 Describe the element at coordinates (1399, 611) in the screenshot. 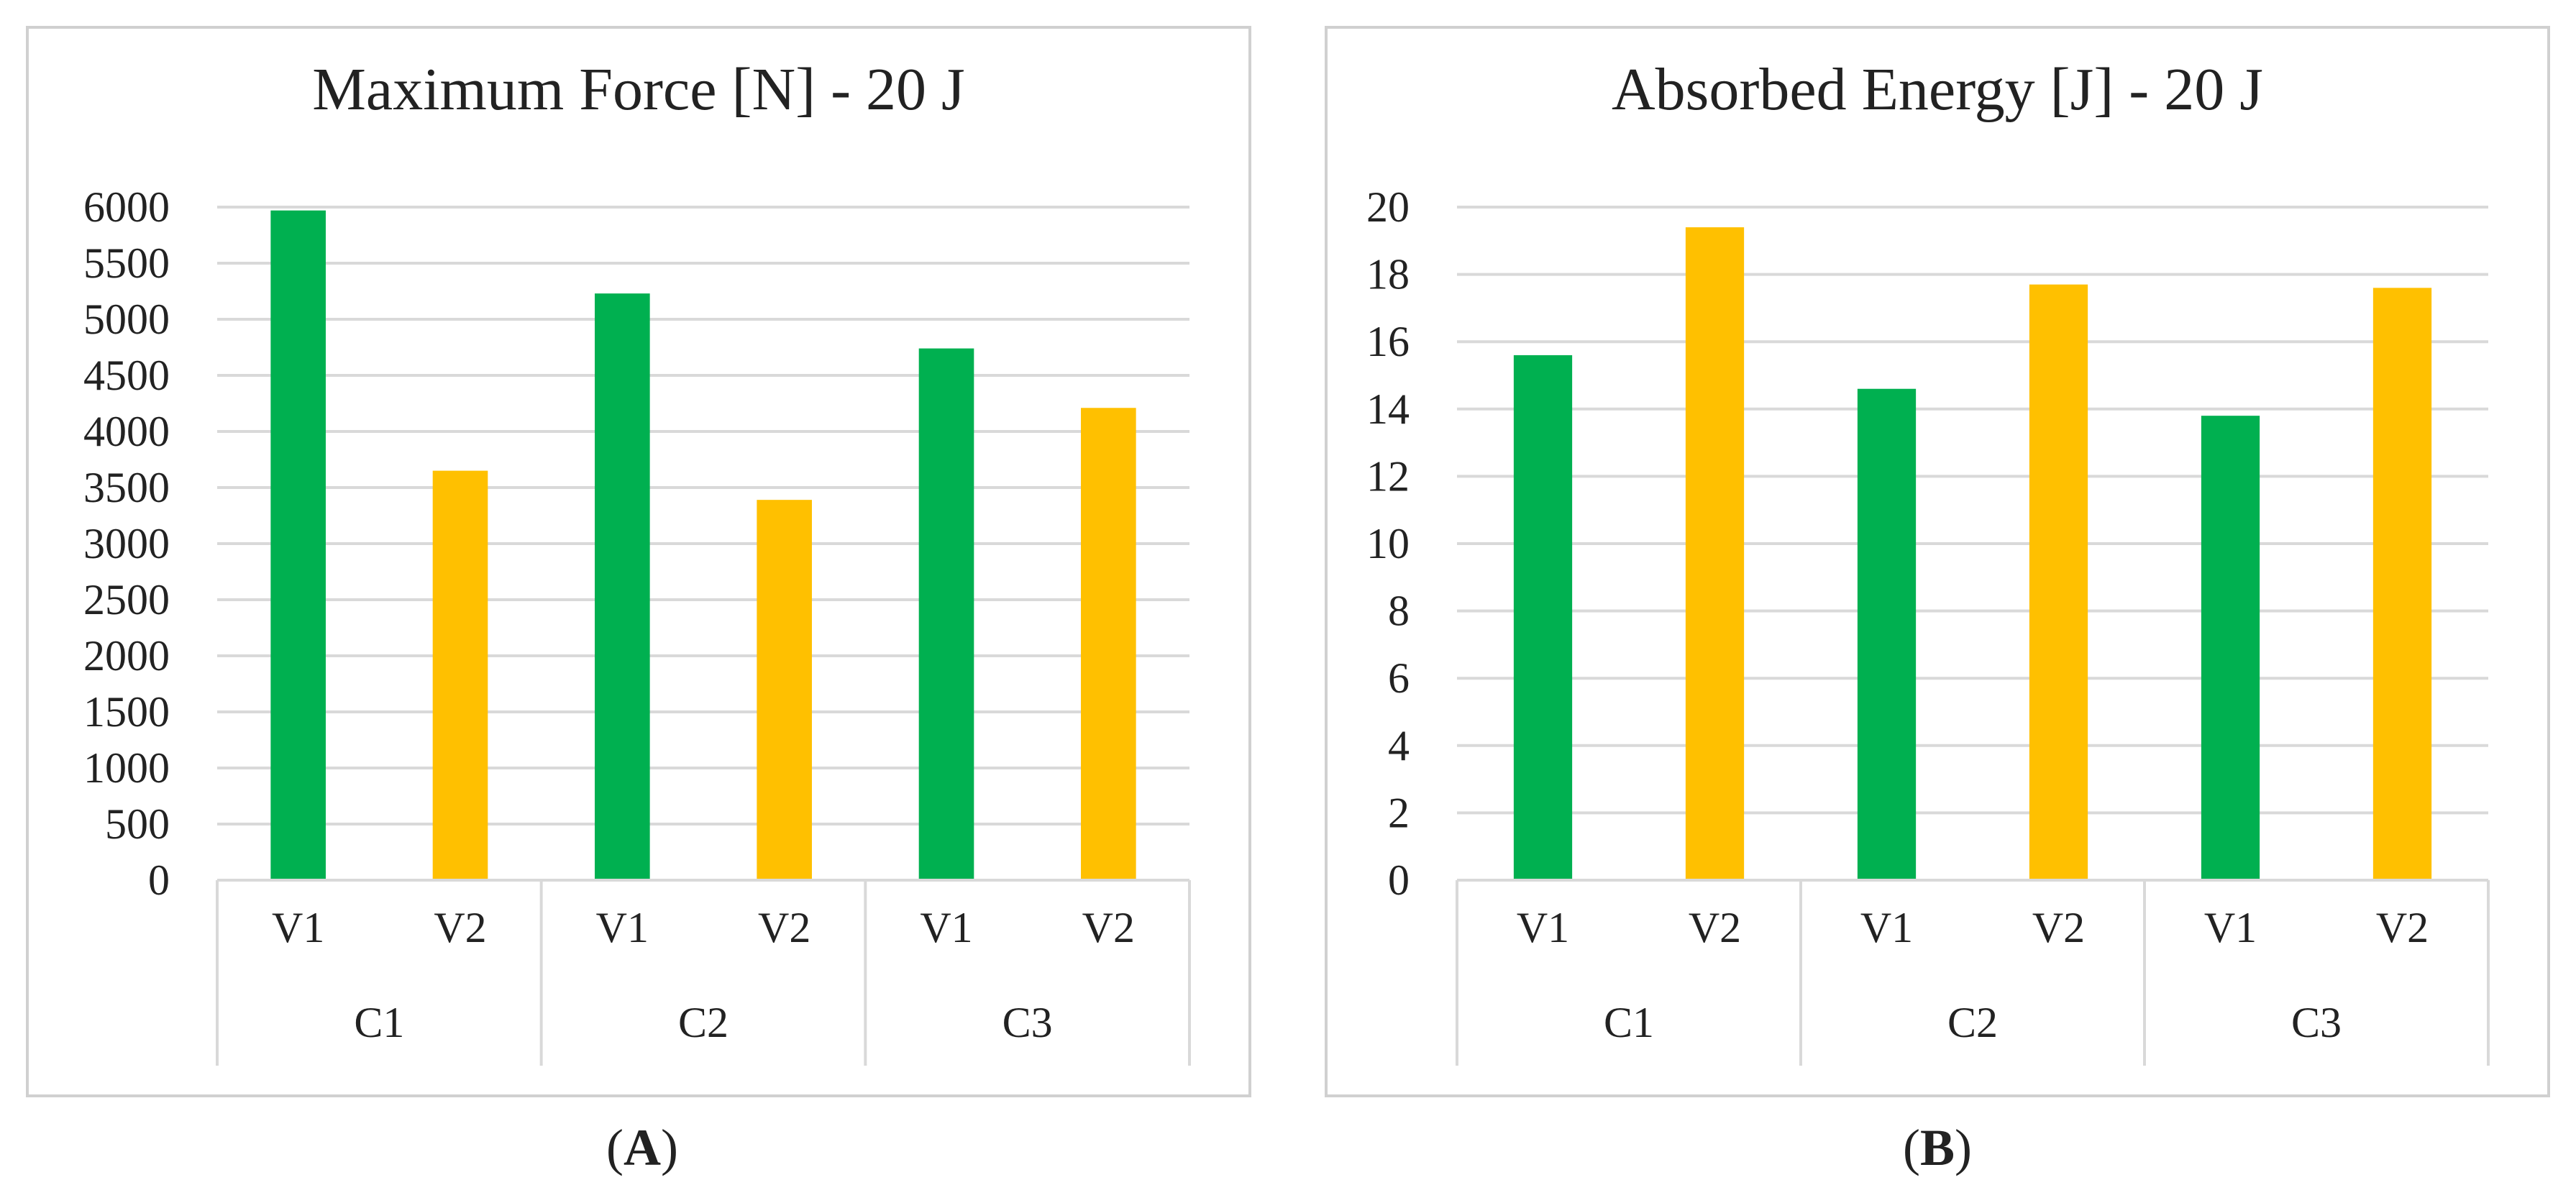

I see `y-tick-label: 8` at that location.